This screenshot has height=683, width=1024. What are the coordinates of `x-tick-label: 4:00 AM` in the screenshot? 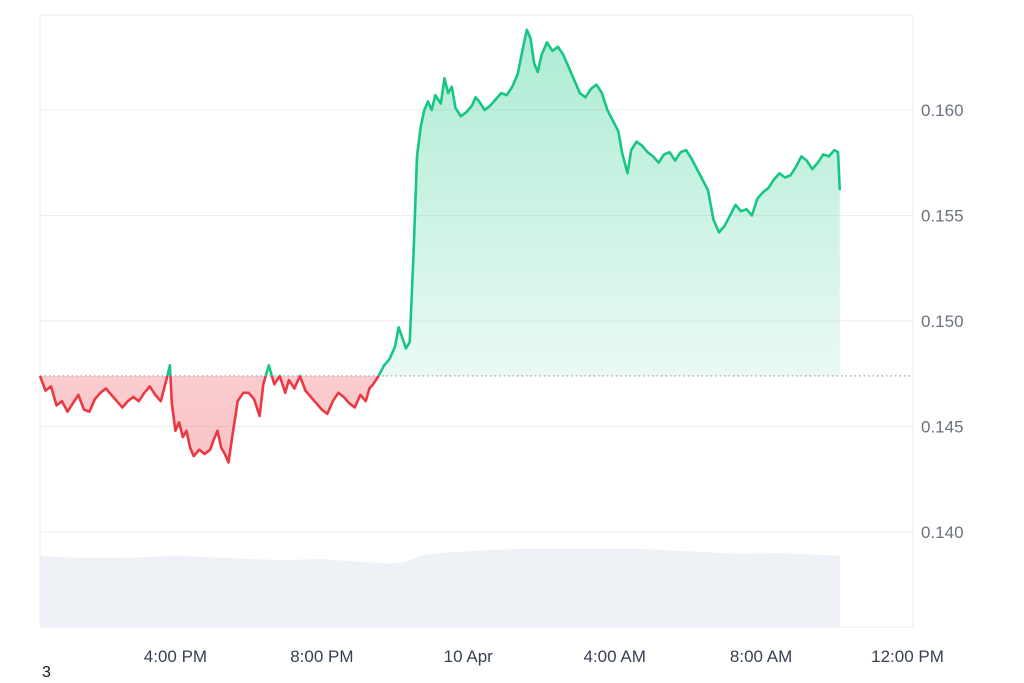 It's located at (614, 656).